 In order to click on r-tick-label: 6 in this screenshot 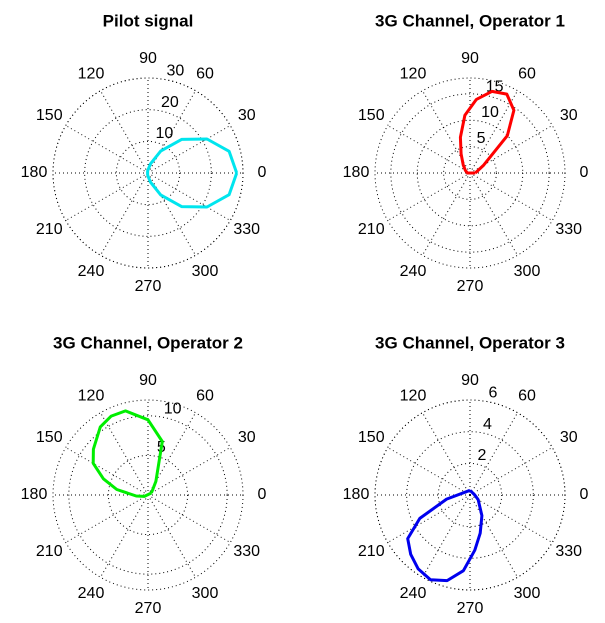, I will do `click(492, 393)`.